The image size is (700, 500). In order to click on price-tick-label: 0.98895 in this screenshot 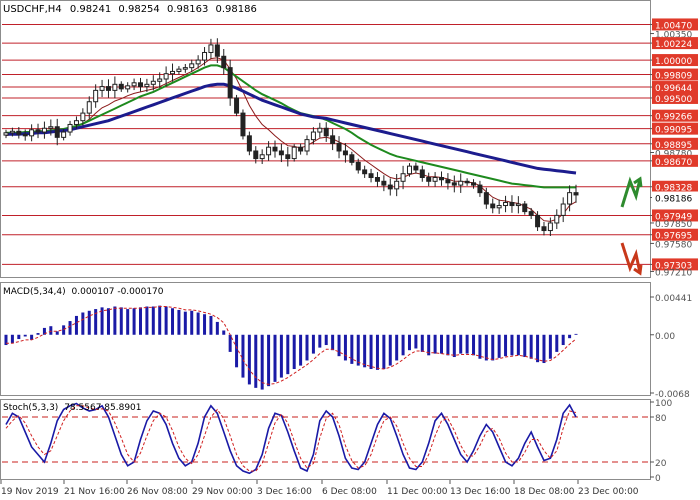, I will do `click(673, 146)`.